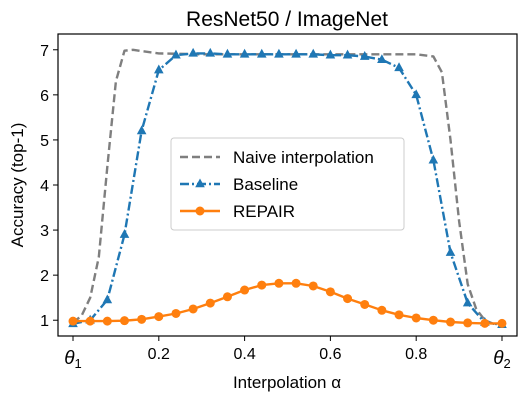  Describe the element at coordinates (73, 359) in the screenshot. I see `x-tick-label: θ1` at that location.